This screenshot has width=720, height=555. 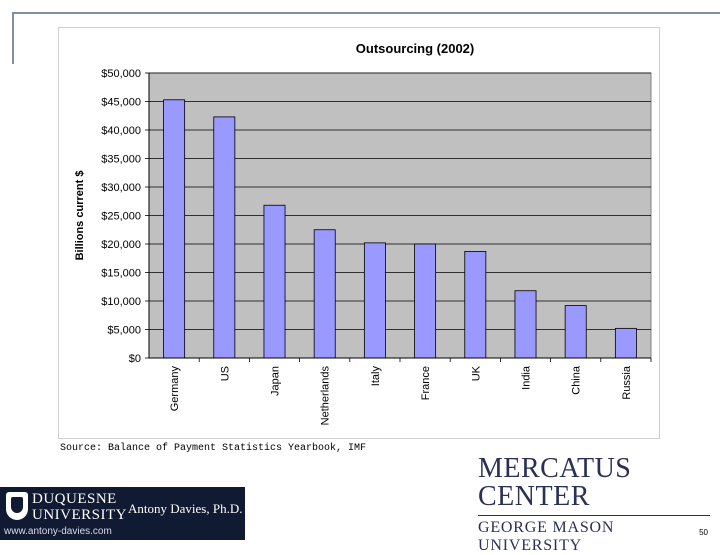 What do you see at coordinates (121, 131) in the screenshot?
I see `y-tick-label: $40,000` at bounding box center [121, 131].